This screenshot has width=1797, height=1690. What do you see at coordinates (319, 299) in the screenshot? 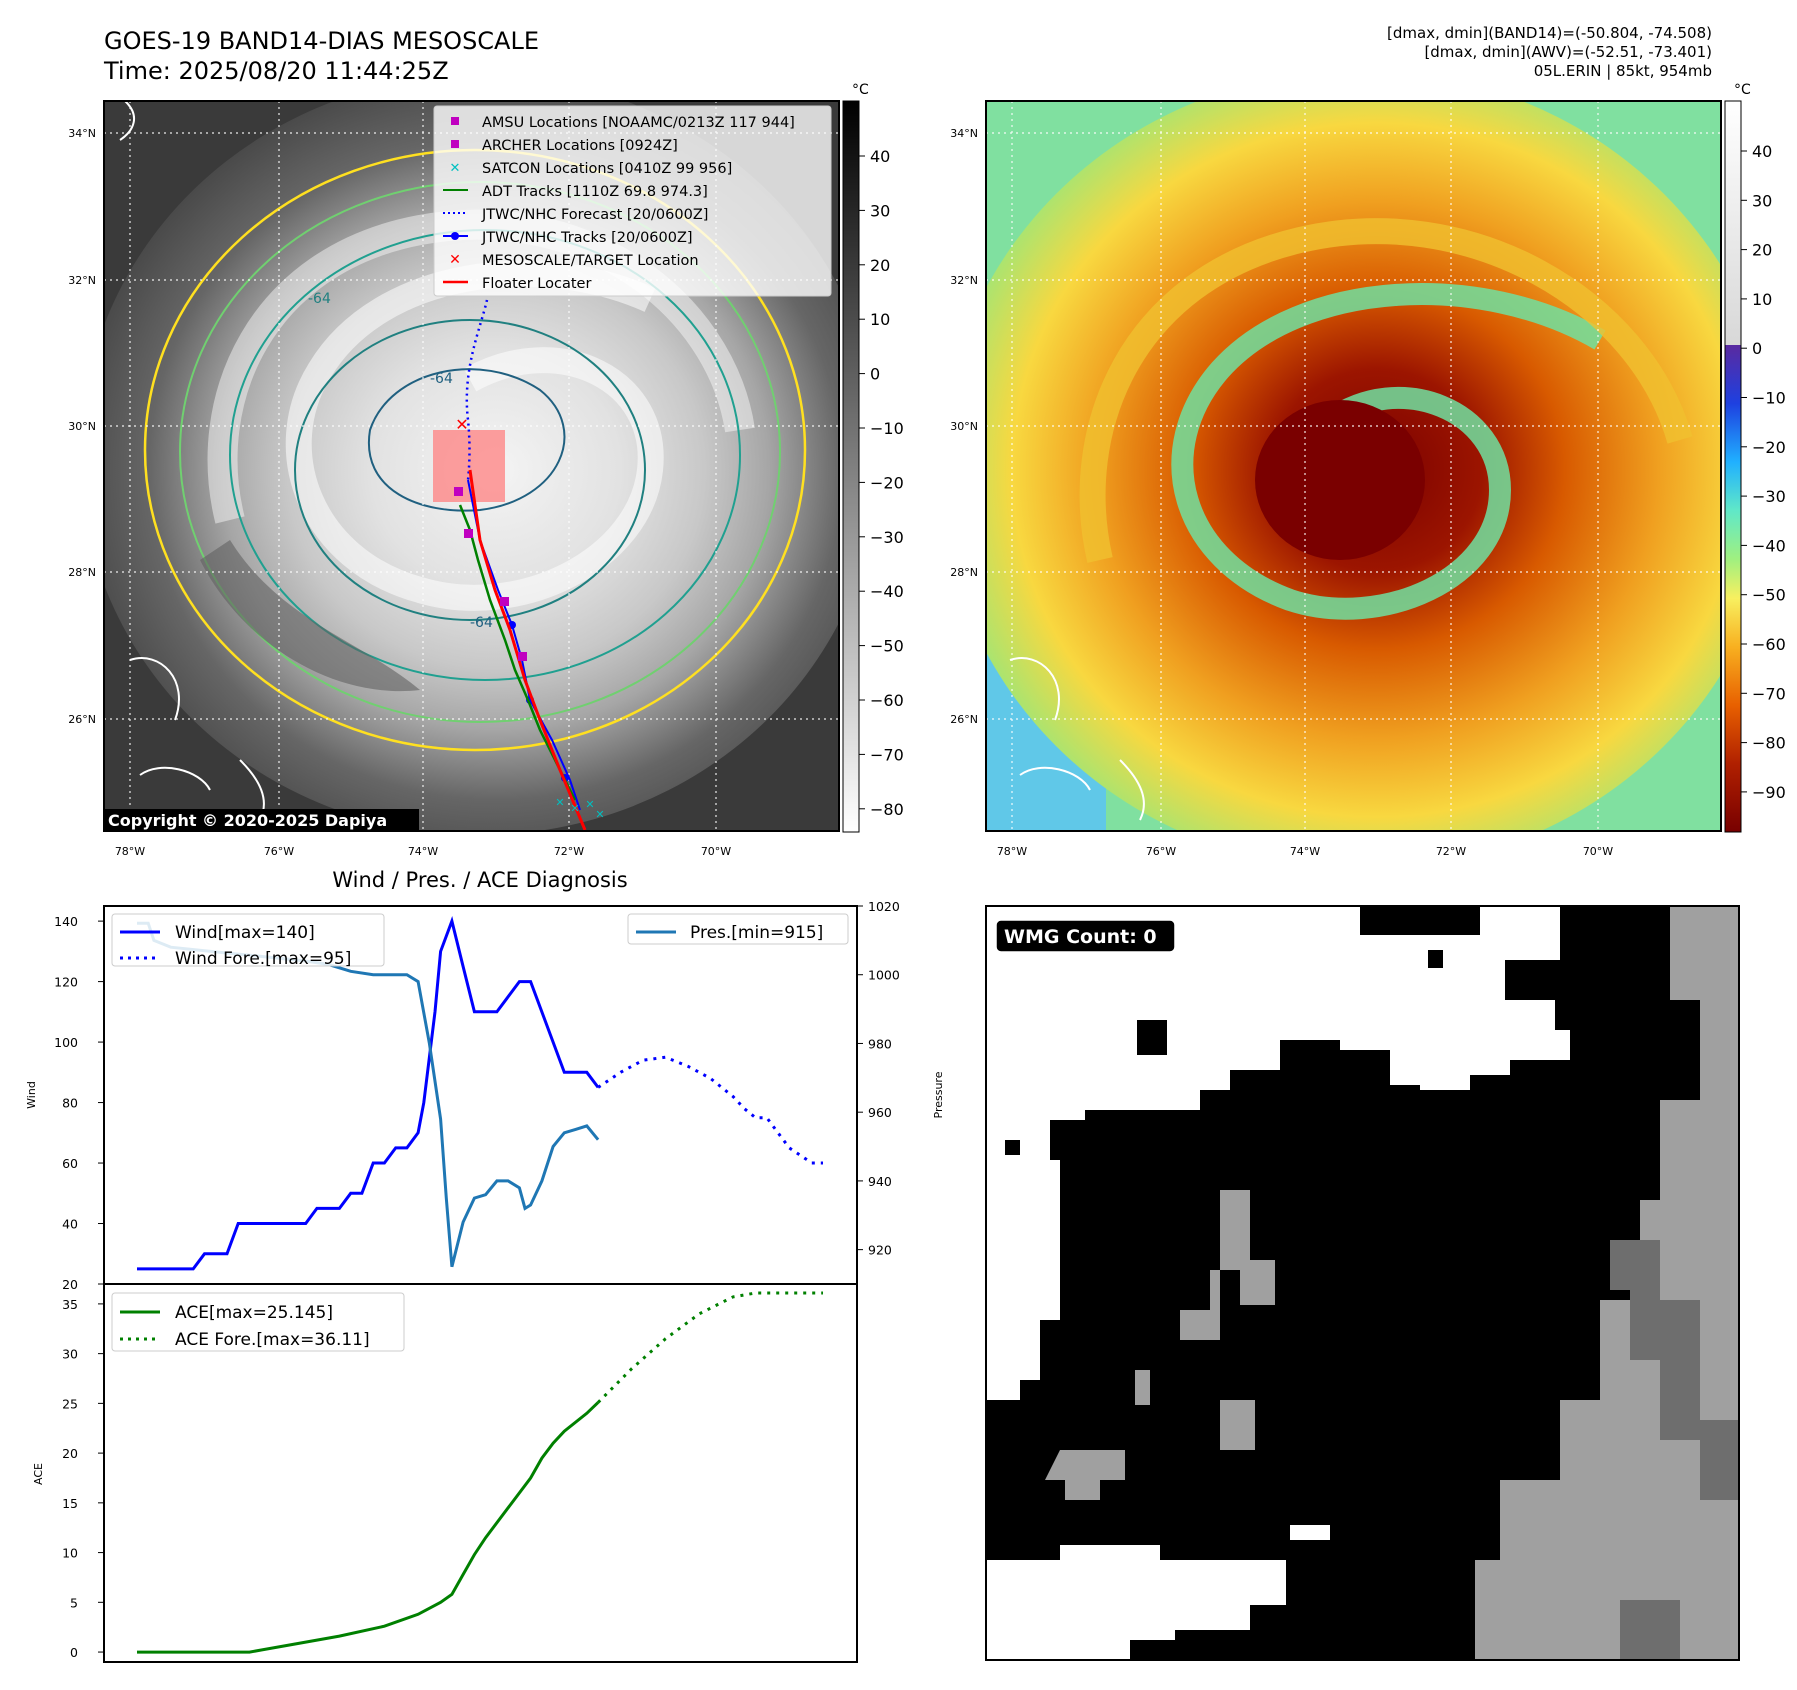
I see `contour-label: -64` at bounding box center [319, 299].